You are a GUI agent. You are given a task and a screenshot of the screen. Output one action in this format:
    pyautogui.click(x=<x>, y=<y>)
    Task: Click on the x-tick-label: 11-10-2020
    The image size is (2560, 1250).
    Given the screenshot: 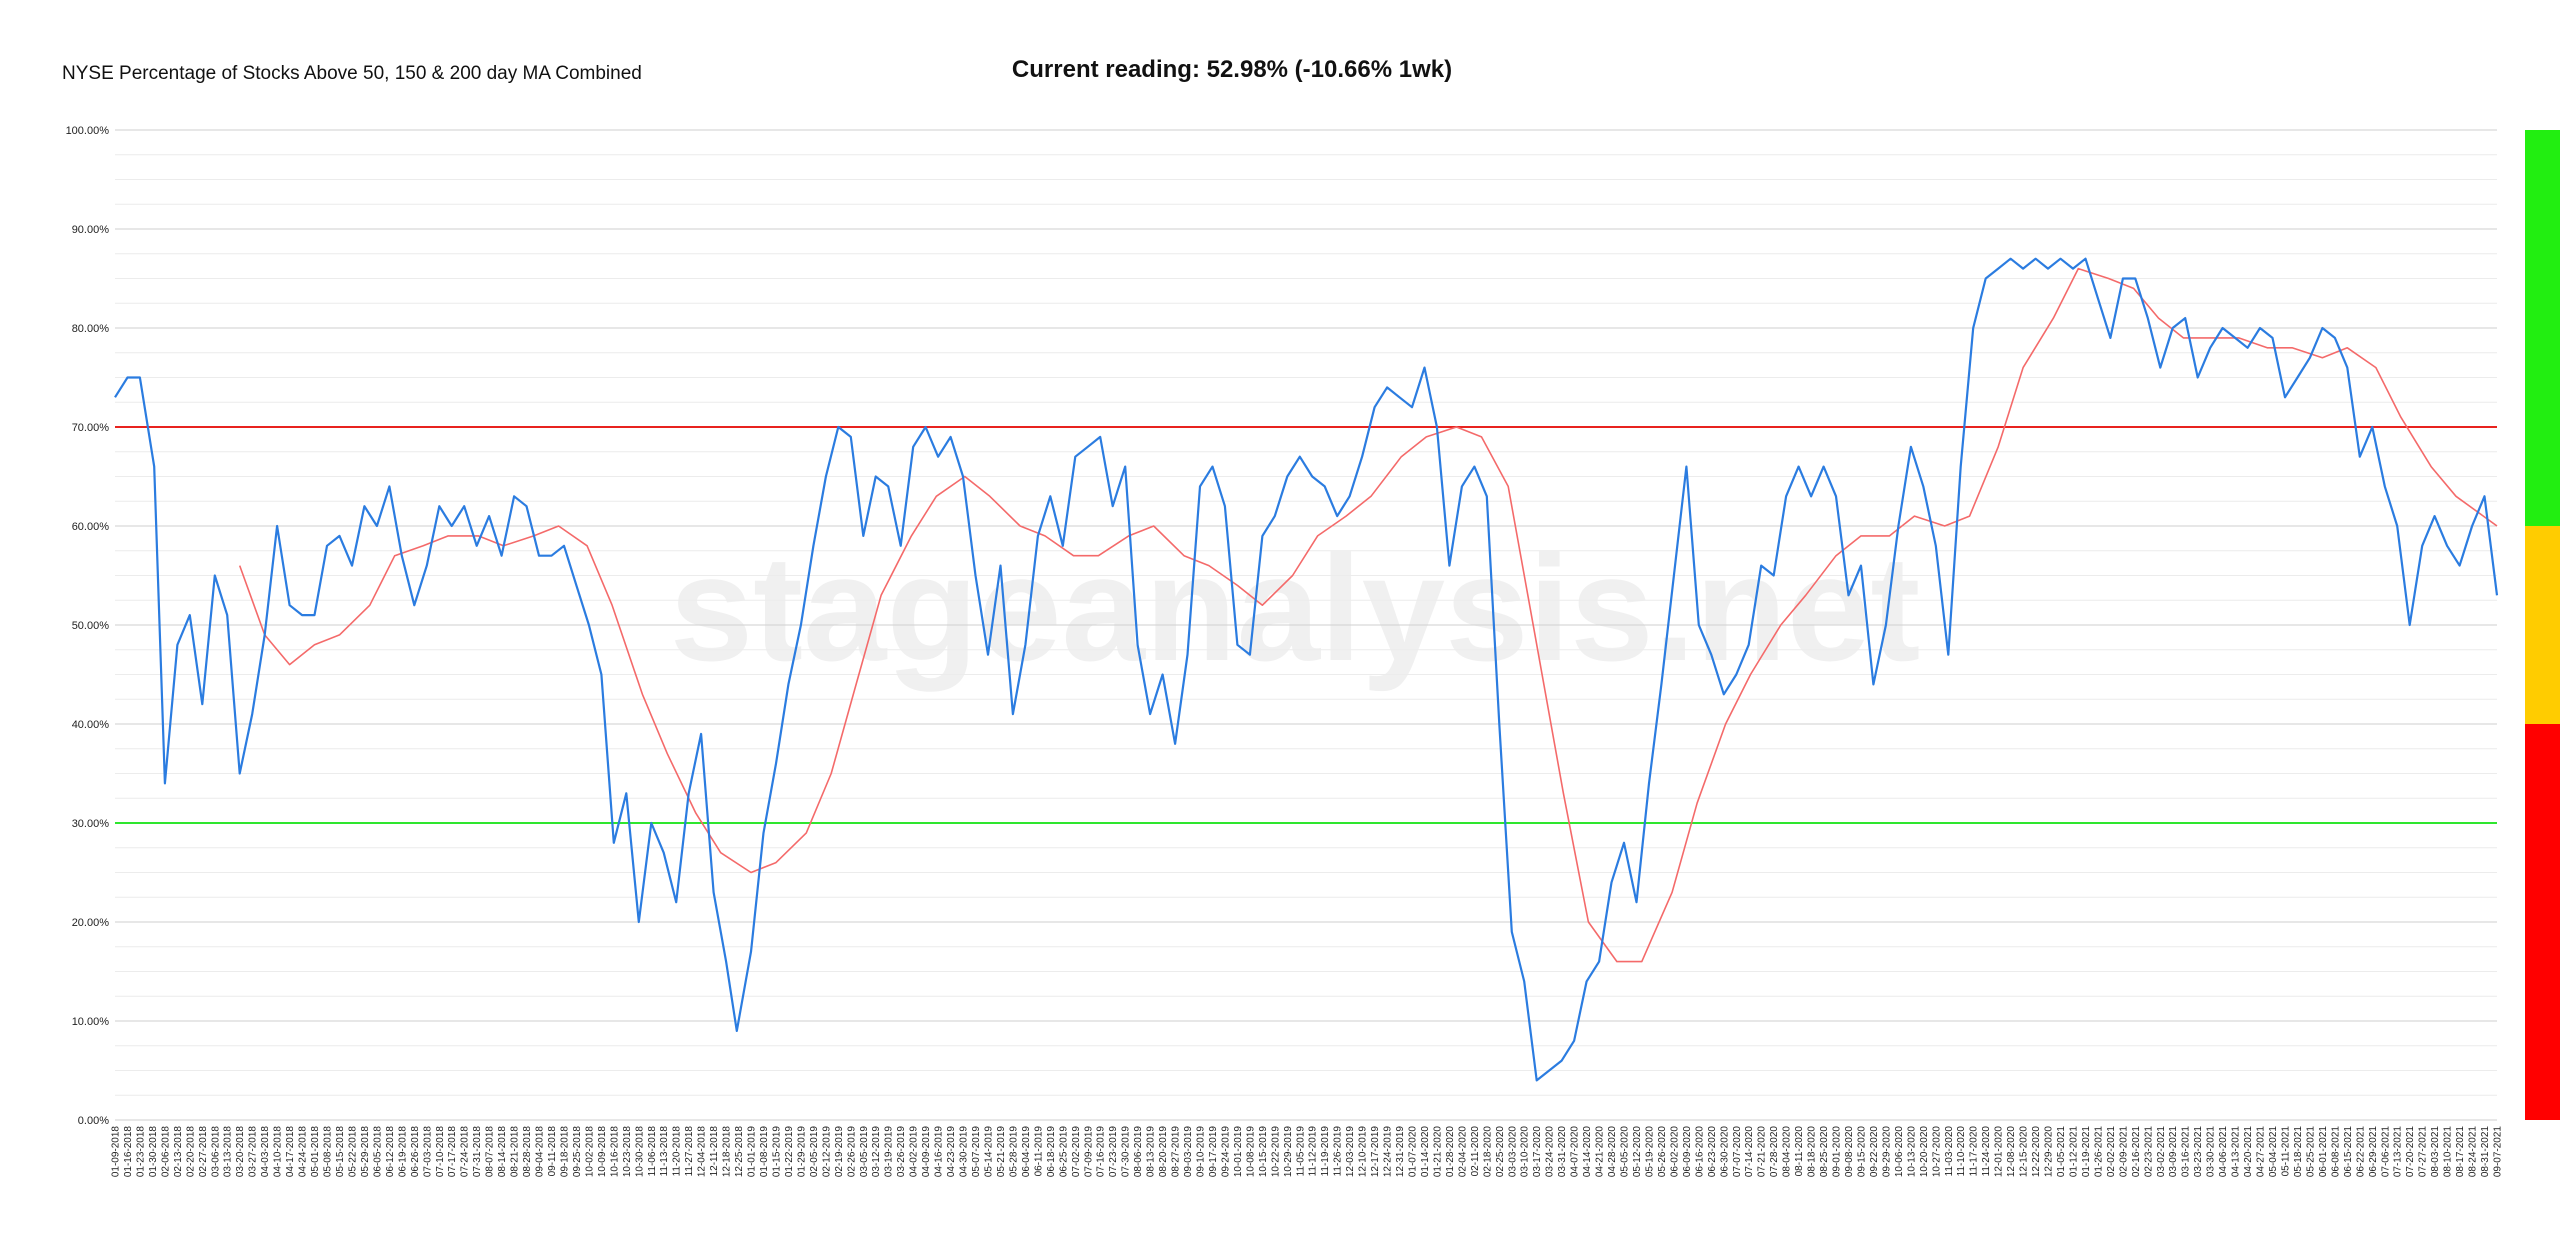 What is the action you would take?
    pyautogui.click(x=1961, y=1151)
    